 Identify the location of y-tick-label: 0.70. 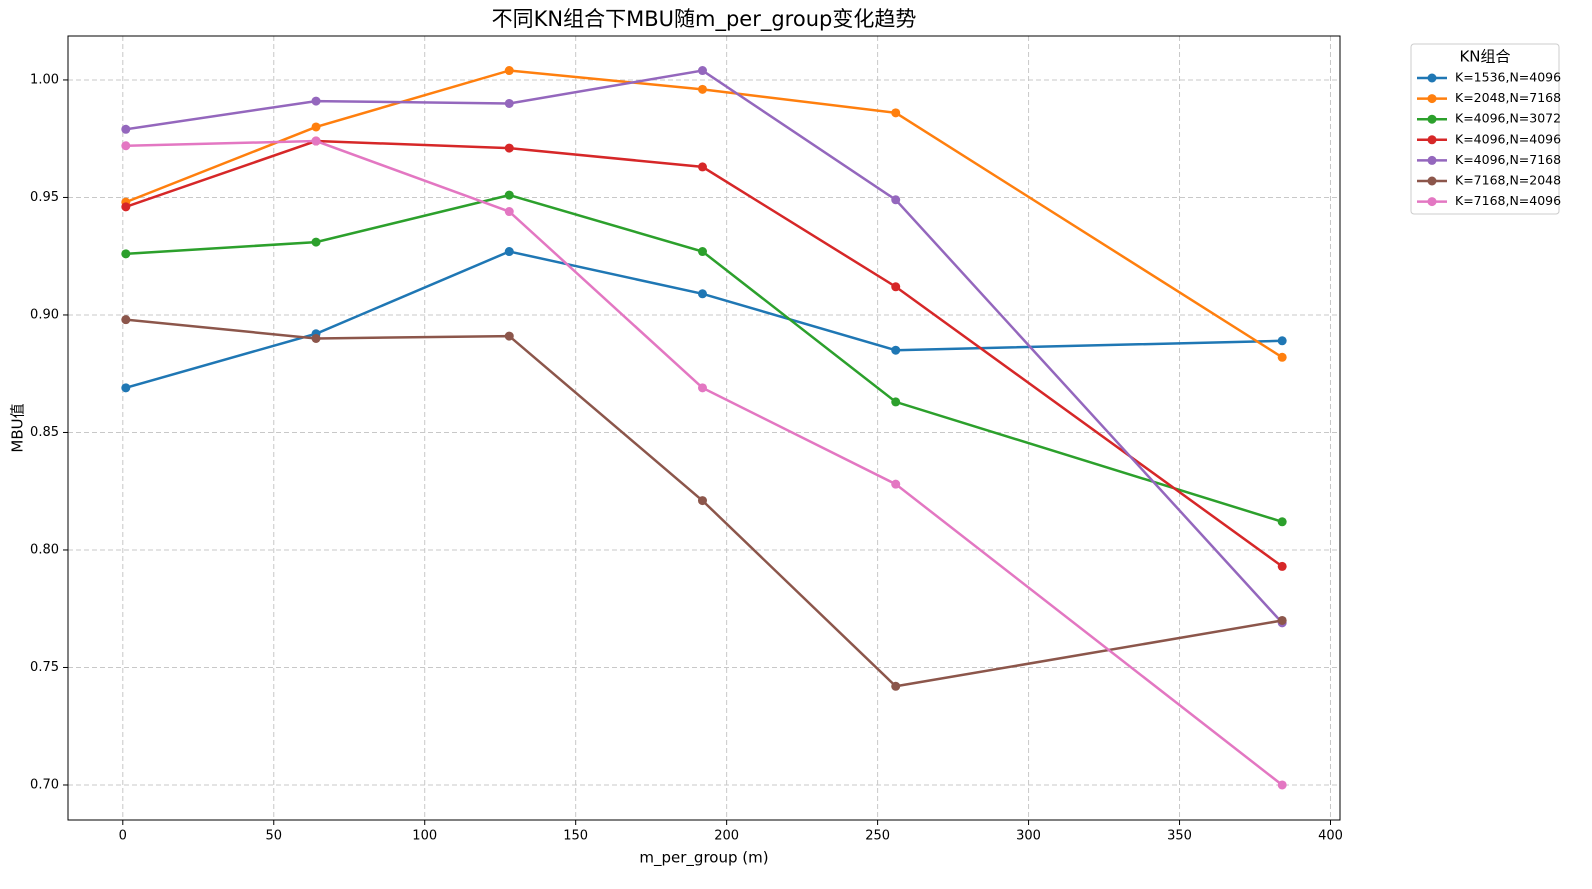
(44, 784).